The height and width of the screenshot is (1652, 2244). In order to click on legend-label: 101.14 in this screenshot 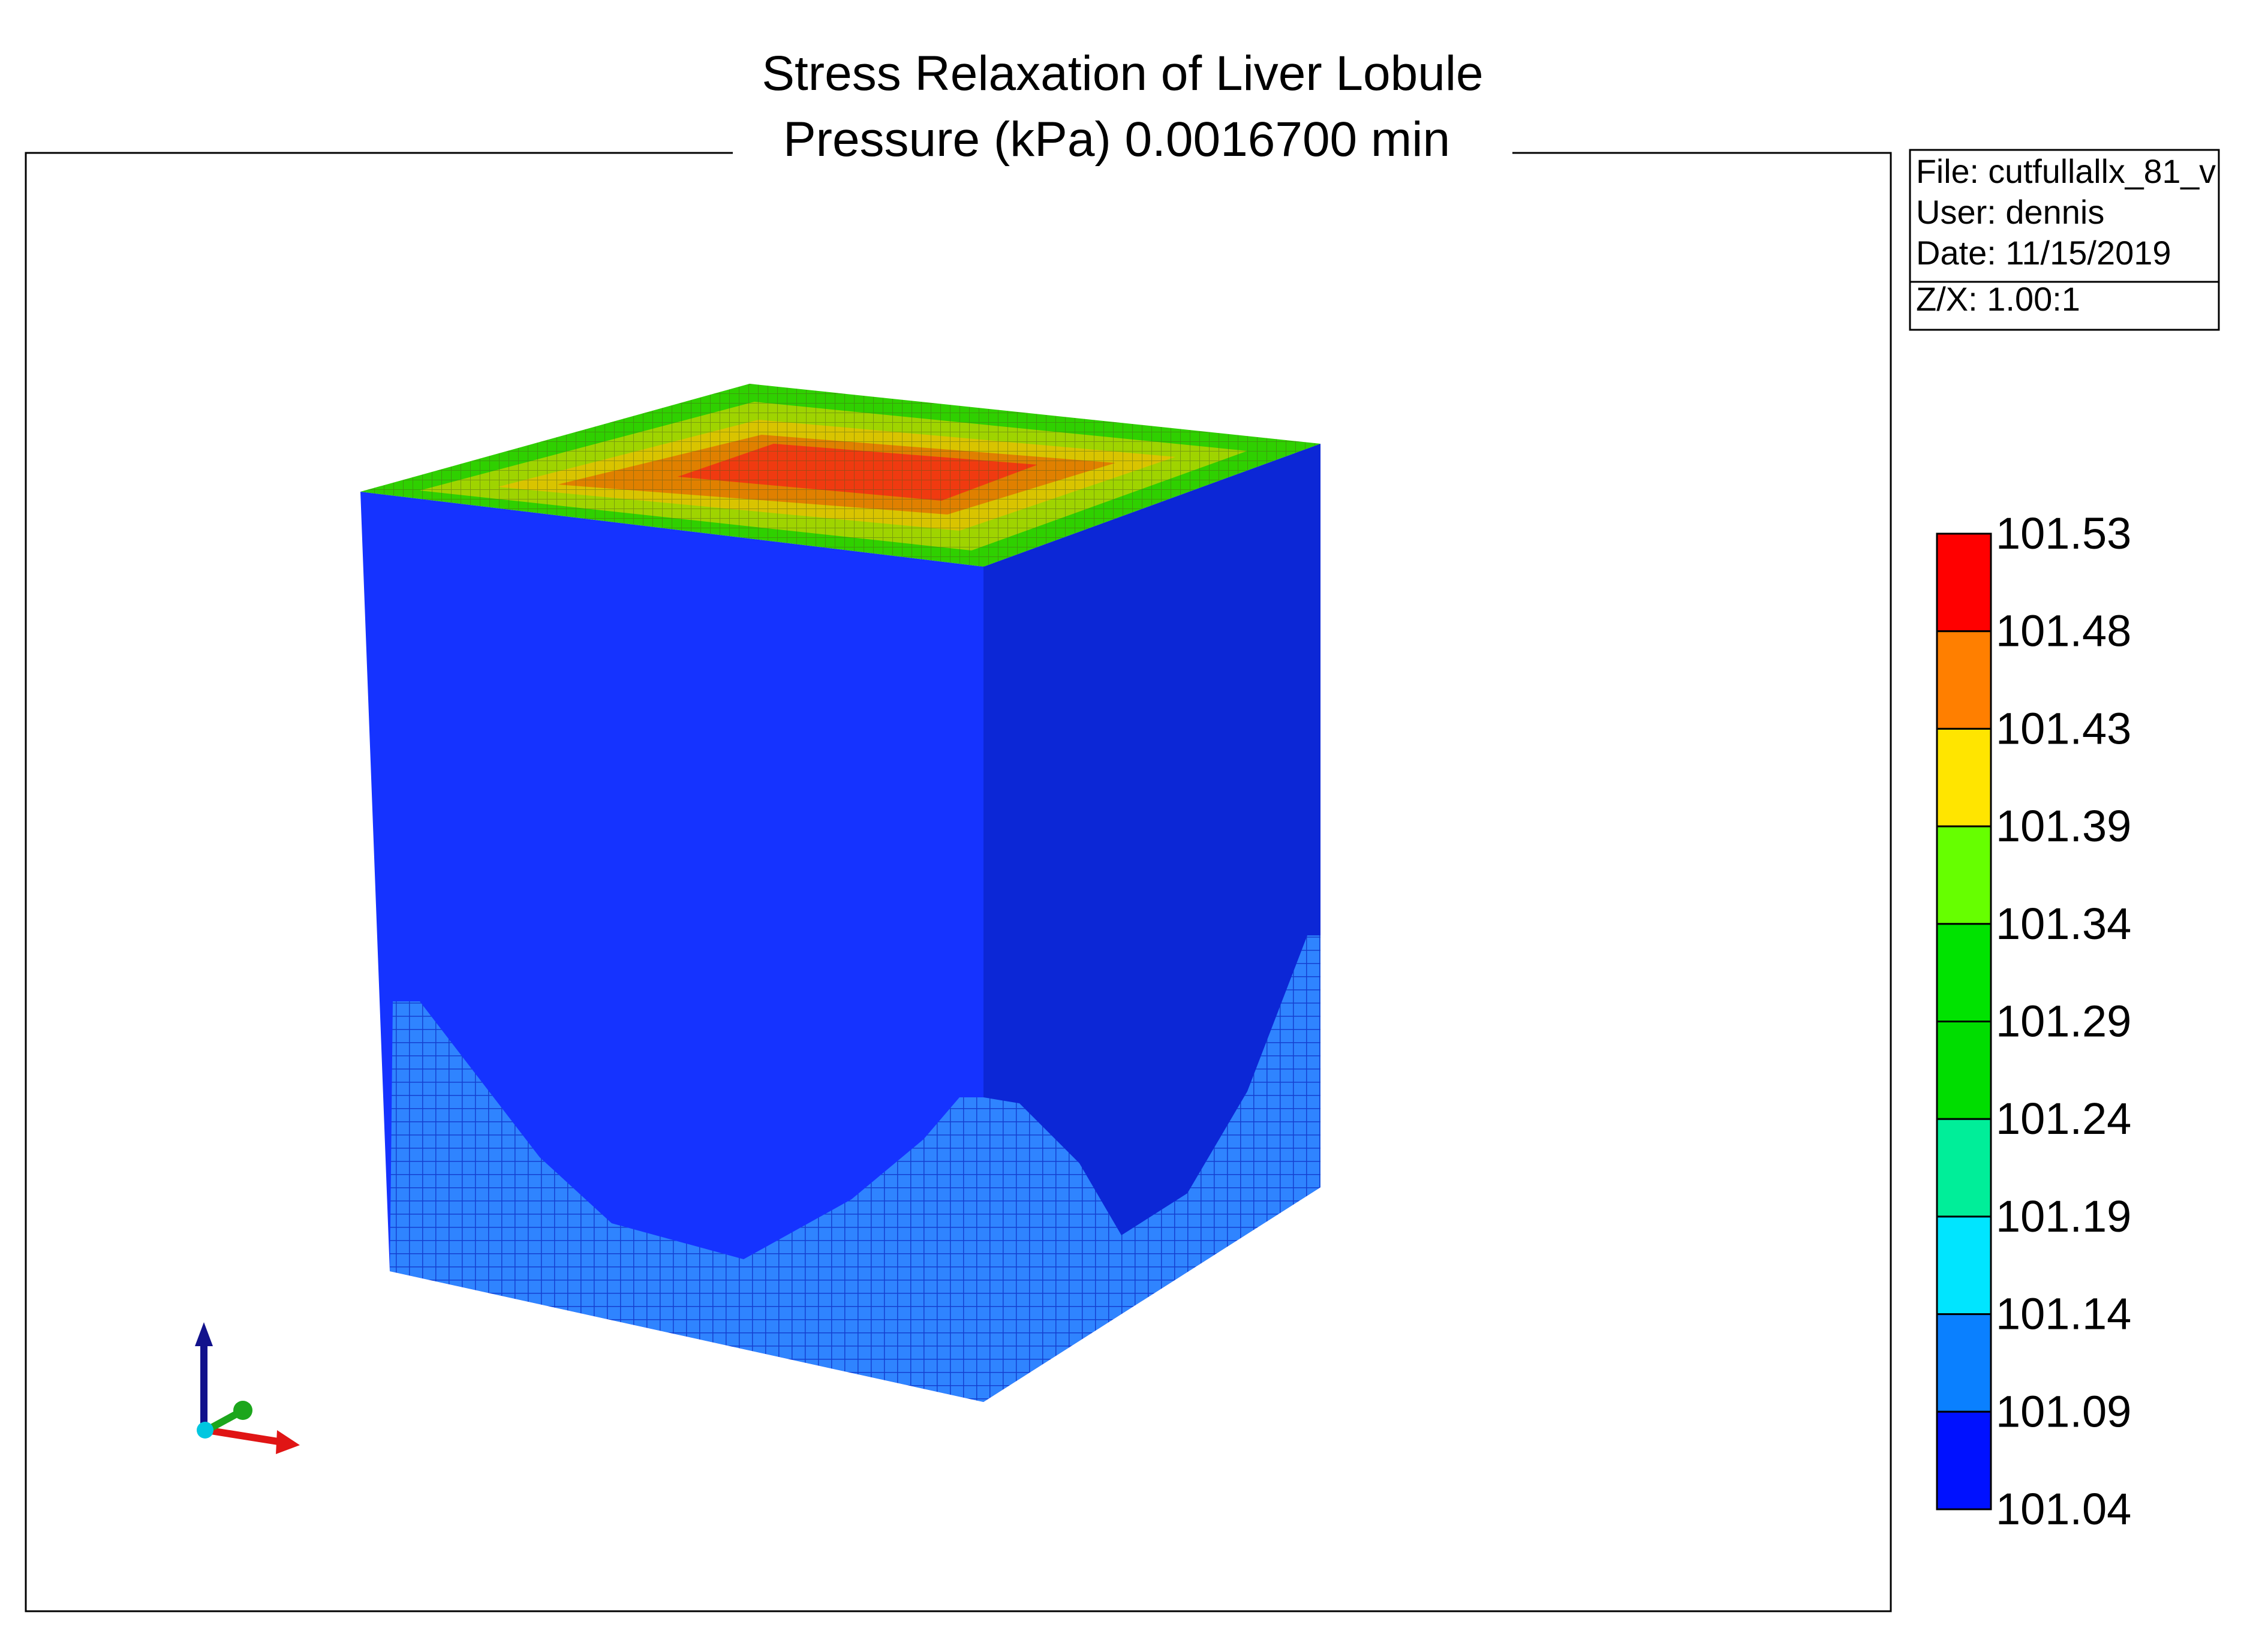, I will do `click(2063, 1314)`.